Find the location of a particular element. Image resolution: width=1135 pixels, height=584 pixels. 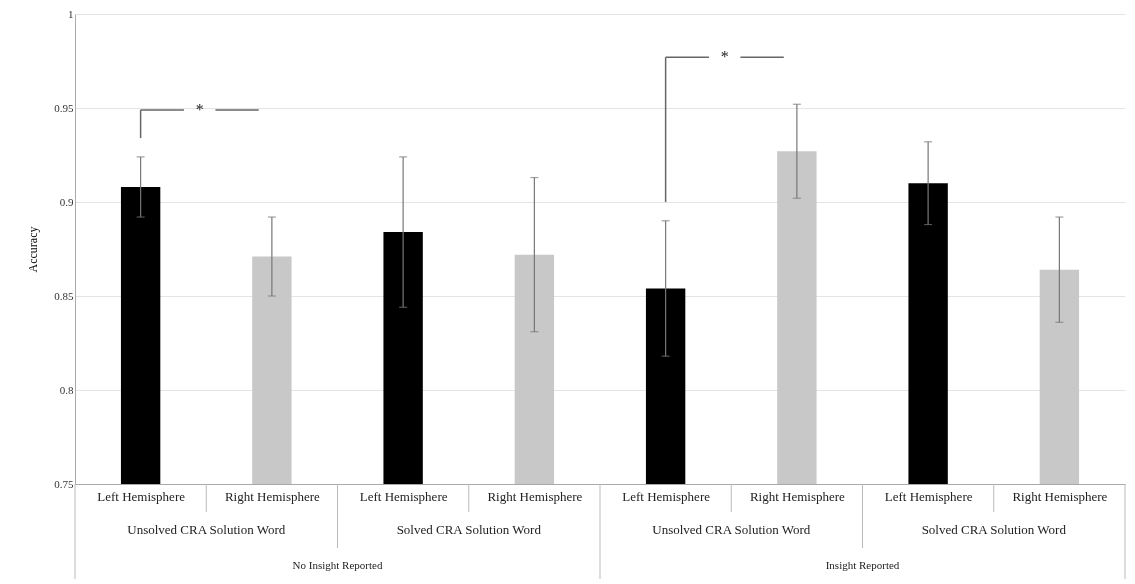

y-tick-label: 0.75 is located at coordinates (64, 483).